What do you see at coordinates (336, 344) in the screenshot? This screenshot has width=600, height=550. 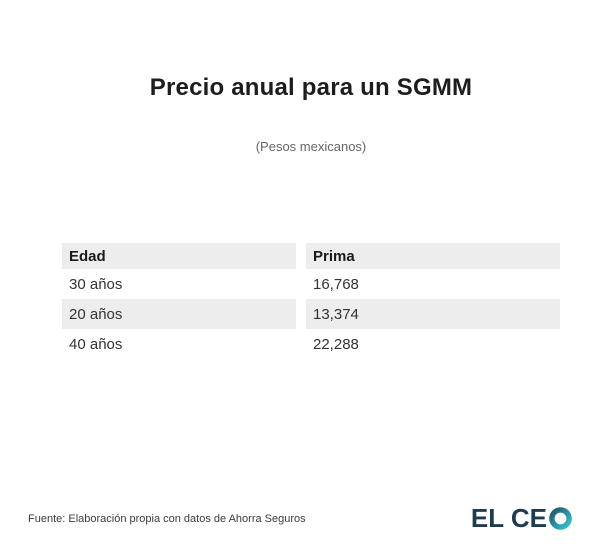 I see `cell-prima: 22,288` at bounding box center [336, 344].